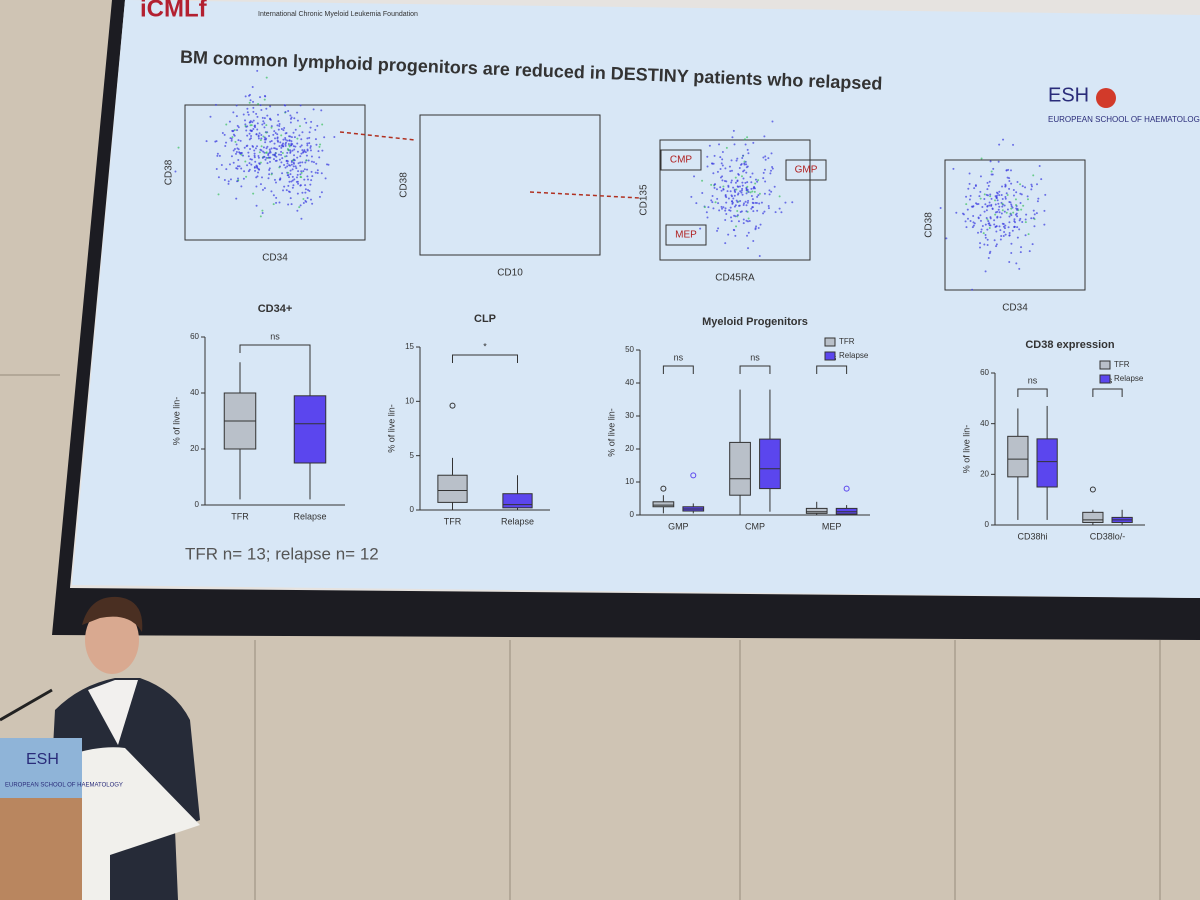 The width and height of the screenshot is (1200, 900). What do you see at coordinates (309, 516) in the screenshot?
I see `x-tick-label: Relapse` at bounding box center [309, 516].